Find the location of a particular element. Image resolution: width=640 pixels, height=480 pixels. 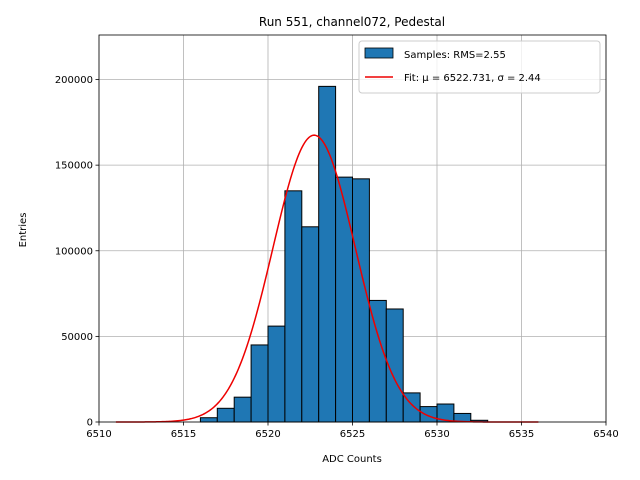

x-tick-label: 6525 is located at coordinates (352, 434).